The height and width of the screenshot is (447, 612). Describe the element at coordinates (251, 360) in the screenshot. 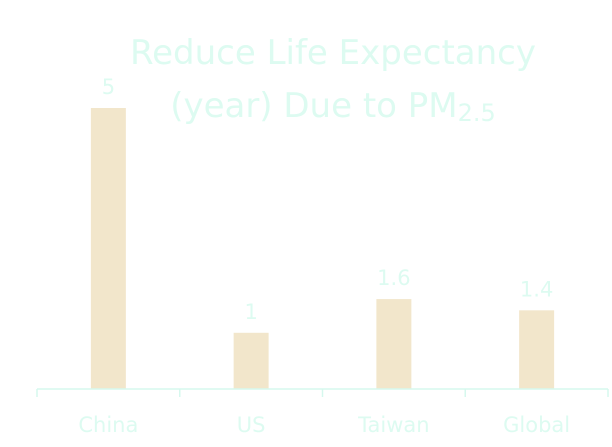

I see `bar-us` at that location.